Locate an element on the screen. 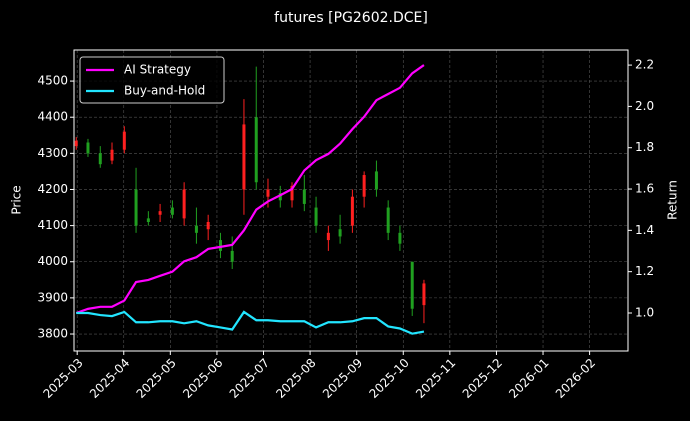 The image size is (690, 421). y2-axis-label: Return is located at coordinates (673, 200).